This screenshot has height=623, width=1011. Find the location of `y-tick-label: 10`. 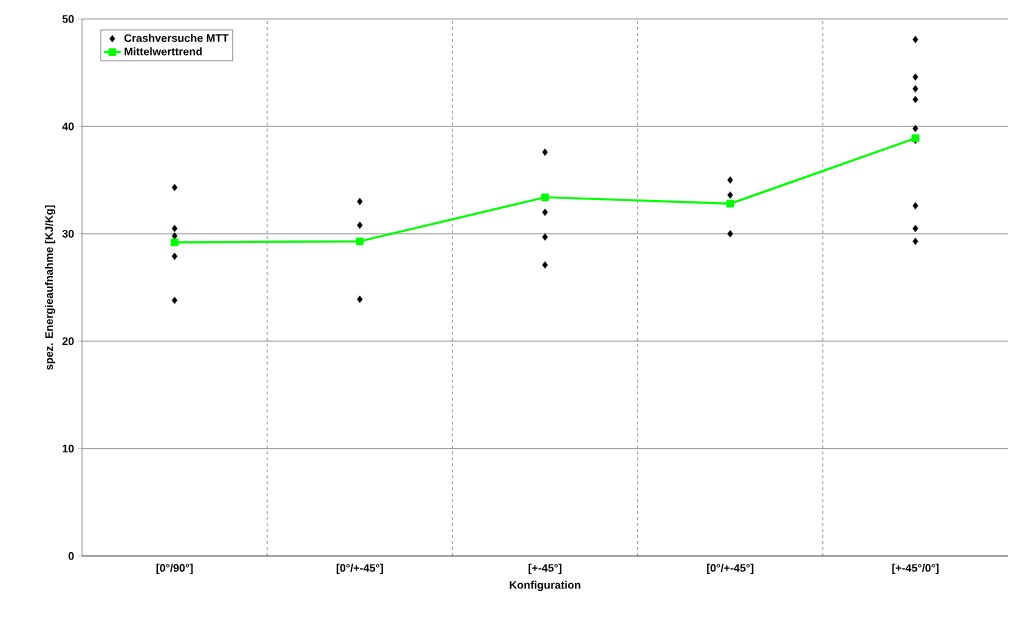

y-tick-label: 10 is located at coordinates (68, 448).